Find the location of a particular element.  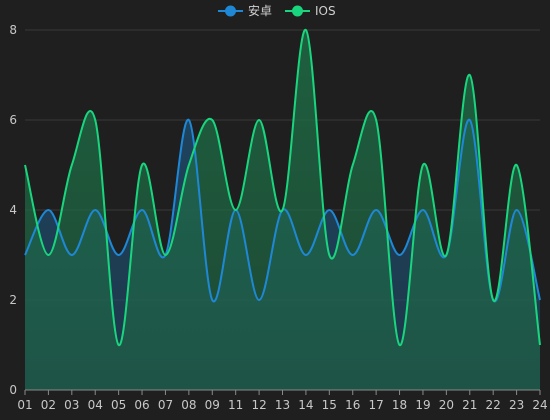

x-tick-label: 16 is located at coordinates (352, 405).